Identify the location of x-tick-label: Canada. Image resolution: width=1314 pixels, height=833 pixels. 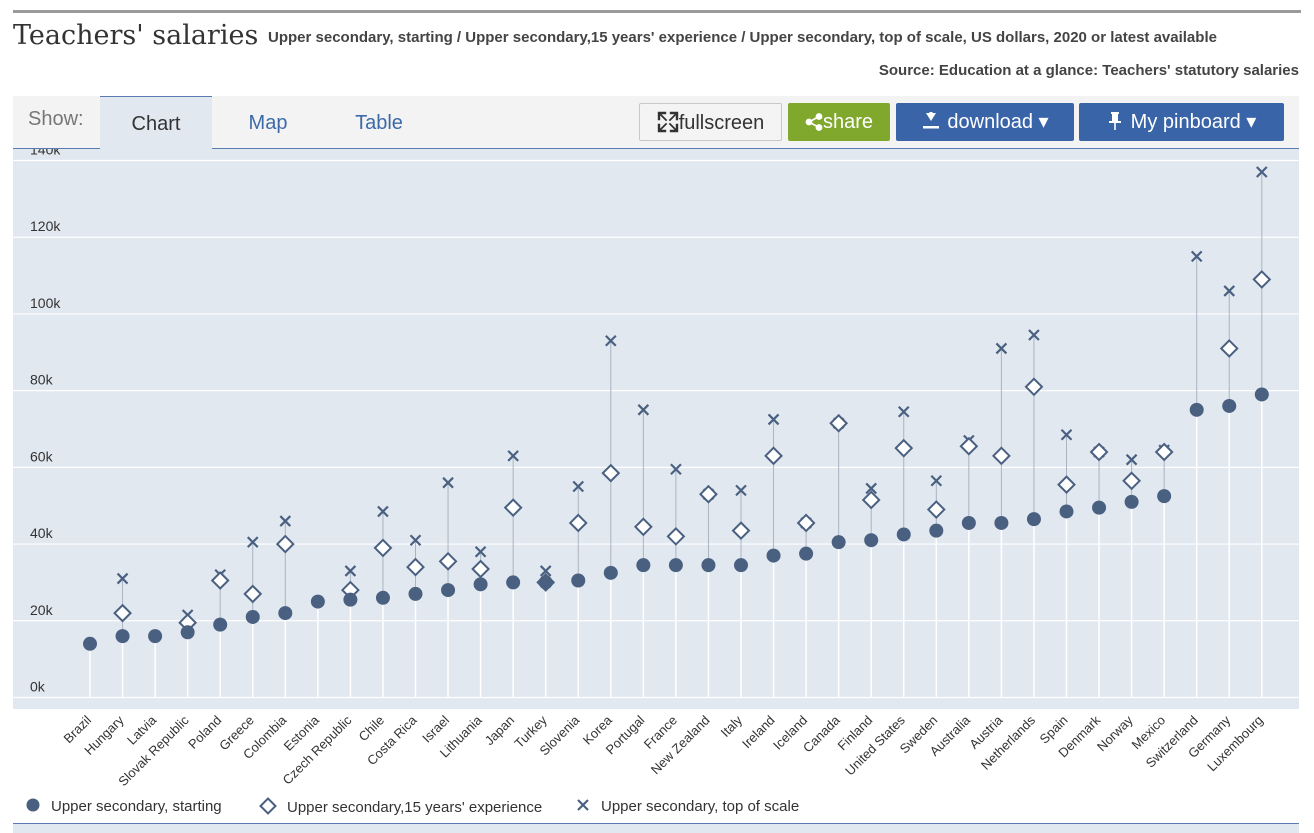
(821, 733).